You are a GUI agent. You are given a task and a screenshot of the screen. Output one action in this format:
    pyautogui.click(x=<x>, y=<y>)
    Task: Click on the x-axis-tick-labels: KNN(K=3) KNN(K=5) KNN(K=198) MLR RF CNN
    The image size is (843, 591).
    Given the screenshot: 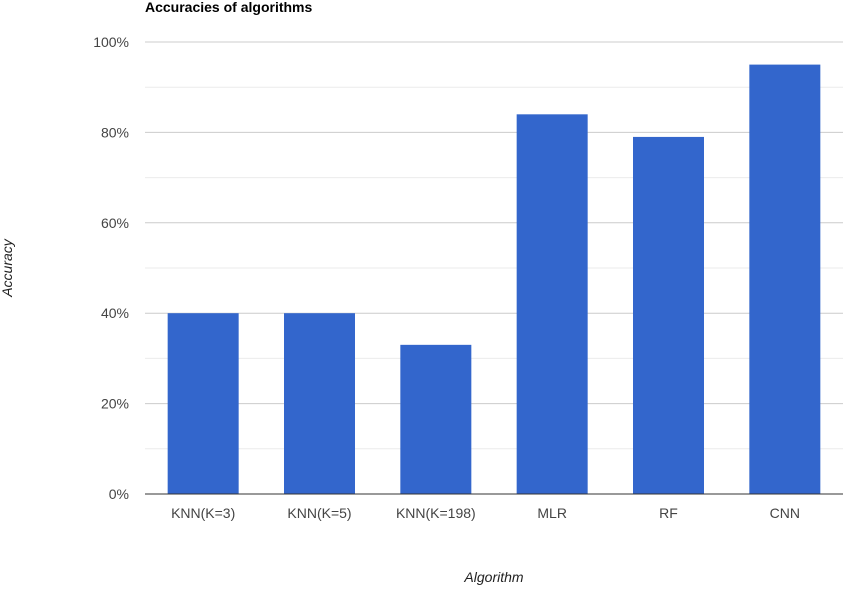 What is the action you would take?
    pyautogui.click(x=485, y=513)
    